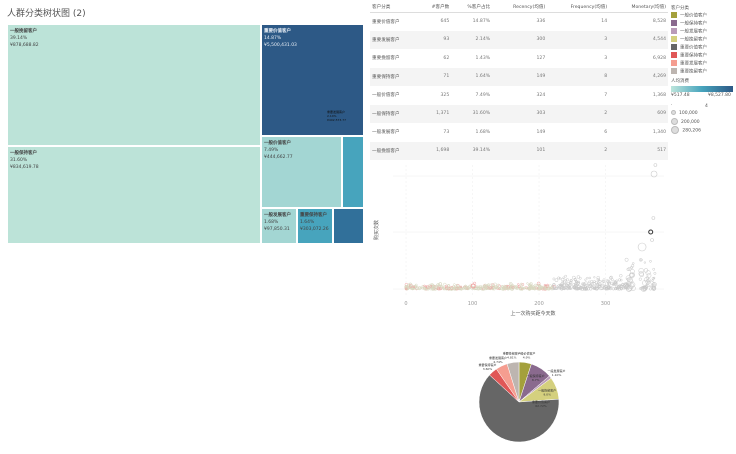  What do you see at coordinates (638, 7) in the screenshot?
I see `column-header: Monetary(均值)` at bounding box center [638, 7].